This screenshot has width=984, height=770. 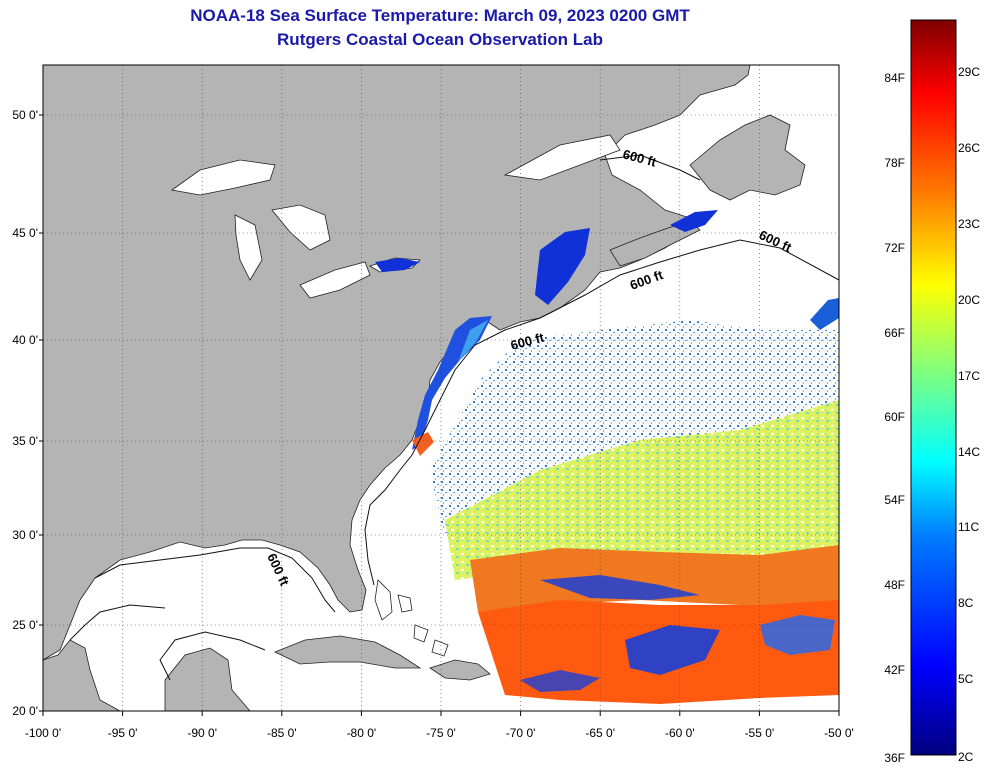 I want to click on colorbar-celsius-label: 26C, so click(x=969, y=148).